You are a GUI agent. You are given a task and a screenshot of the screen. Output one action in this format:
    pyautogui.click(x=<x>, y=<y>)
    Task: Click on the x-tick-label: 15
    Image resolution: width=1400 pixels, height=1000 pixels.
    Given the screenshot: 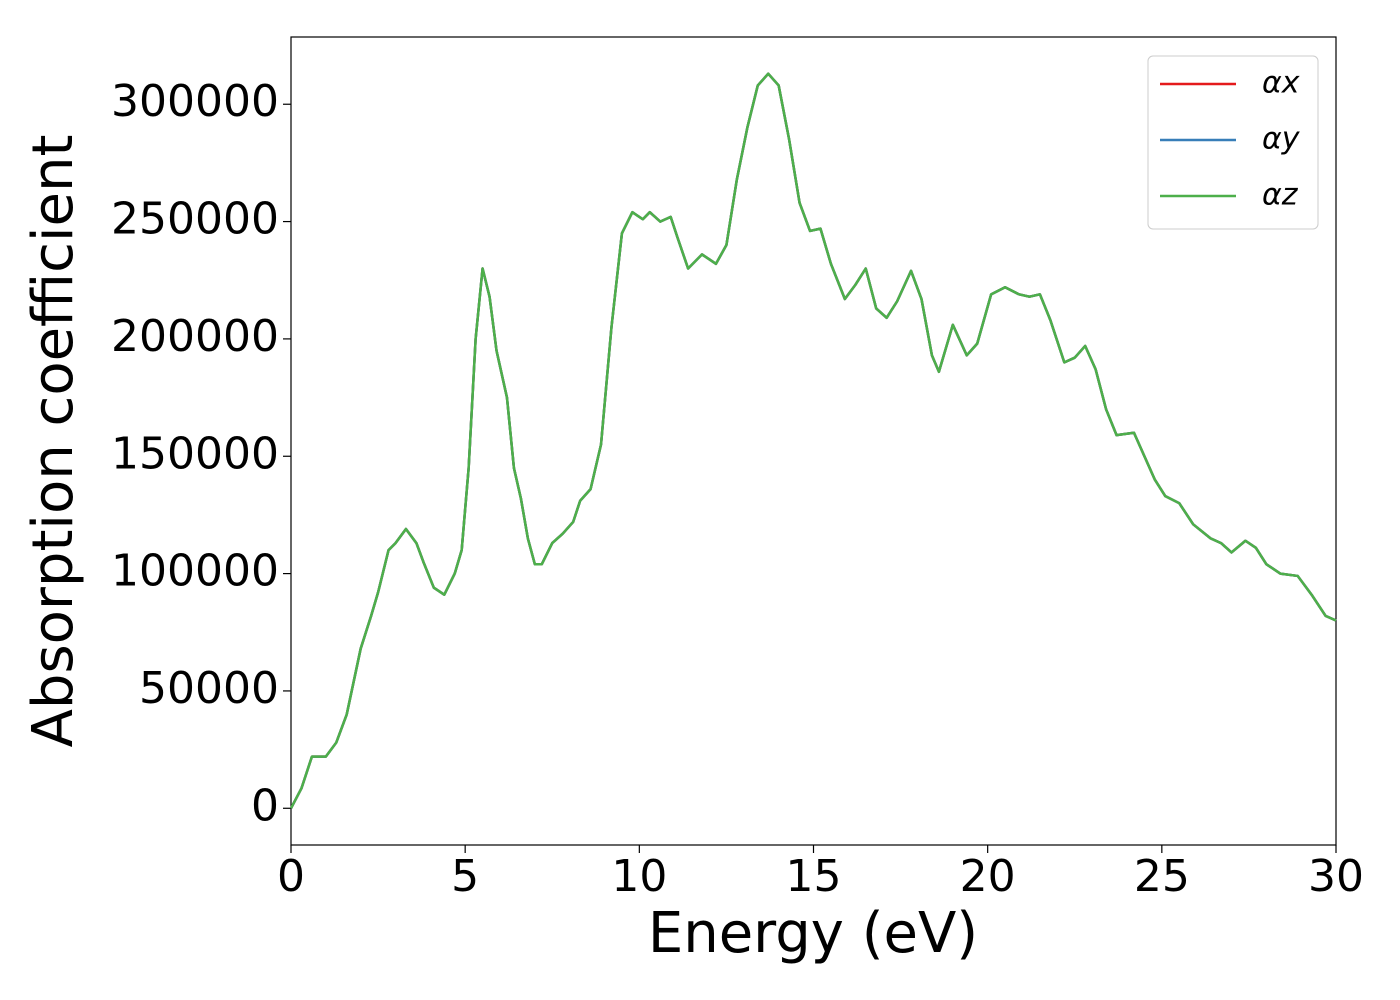 What is the action you would take?
    pyautogui.click(x=814, y=876)
    